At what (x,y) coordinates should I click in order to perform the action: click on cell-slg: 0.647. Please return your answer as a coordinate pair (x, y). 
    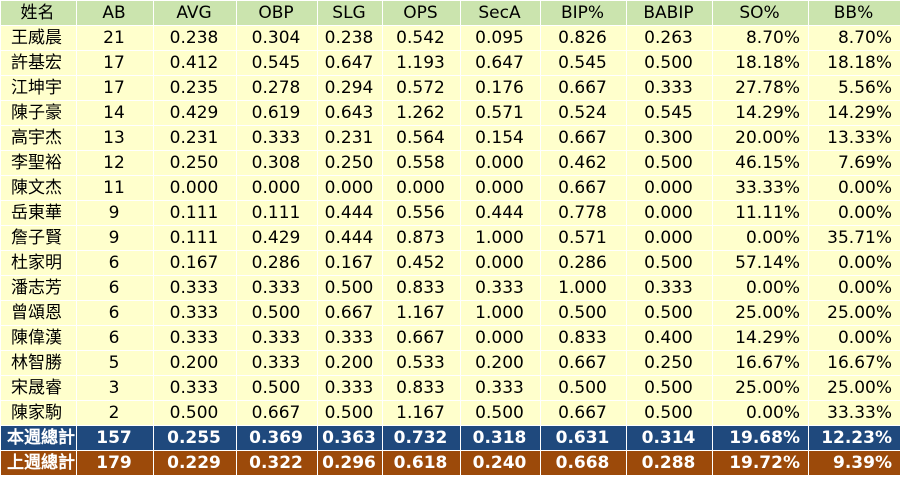
    Looking at the image, I should click on (350, 63).